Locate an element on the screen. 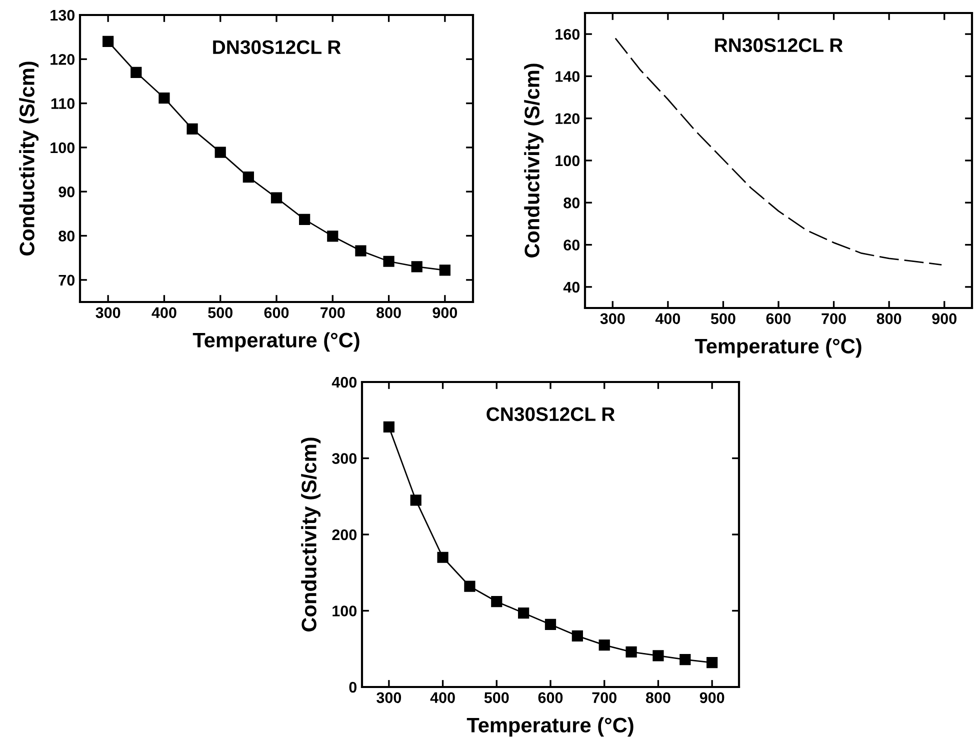 The image size is (980, 742). text: DN30S12CL R is located at coordinates (277, 47).